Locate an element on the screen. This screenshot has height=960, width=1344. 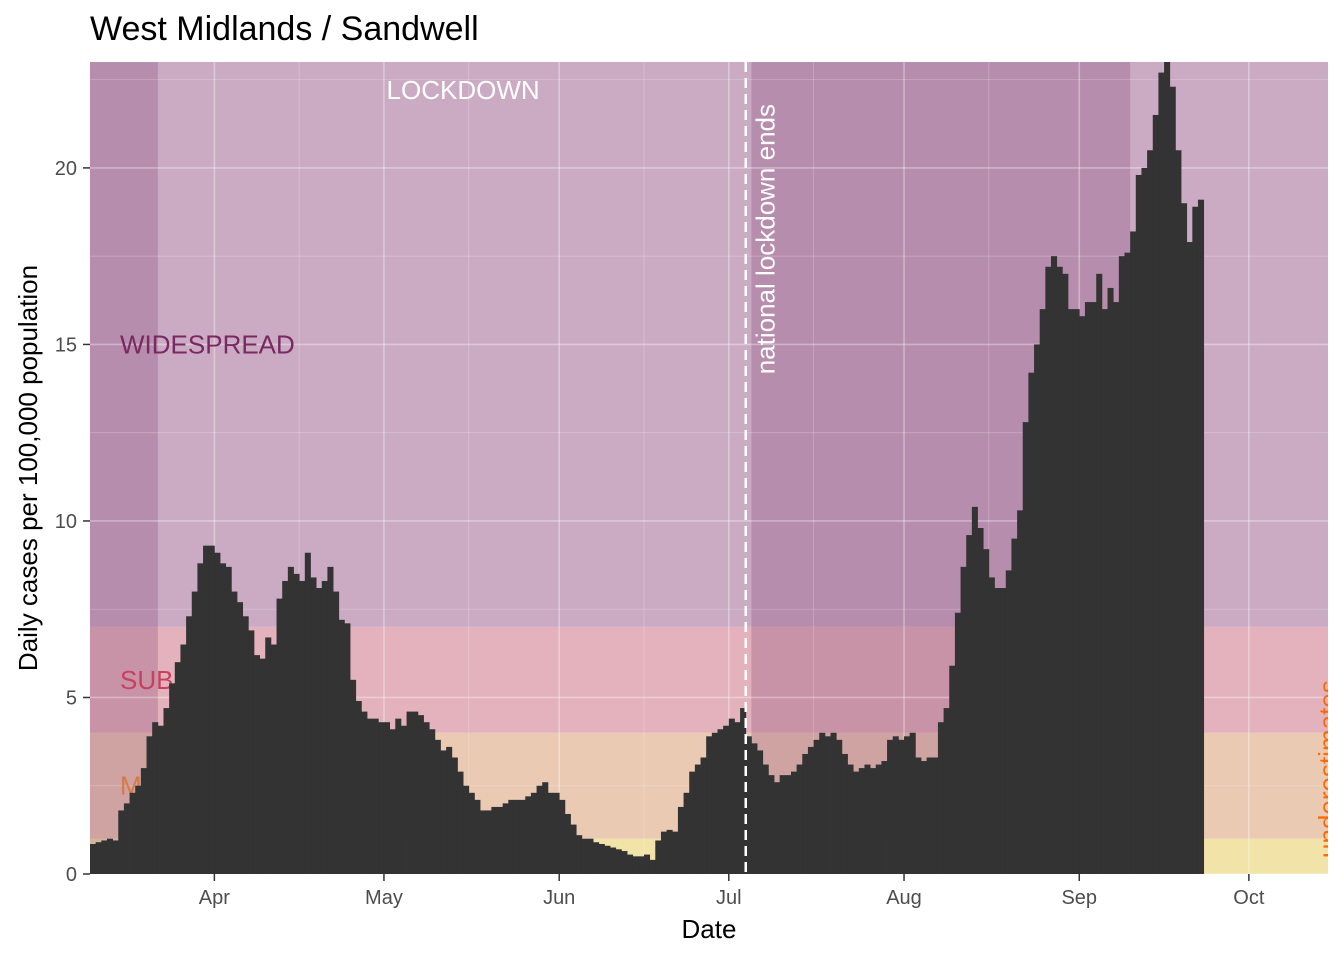
chart-title: West Midlands / Sandwell is located at coordinates (284, 29).